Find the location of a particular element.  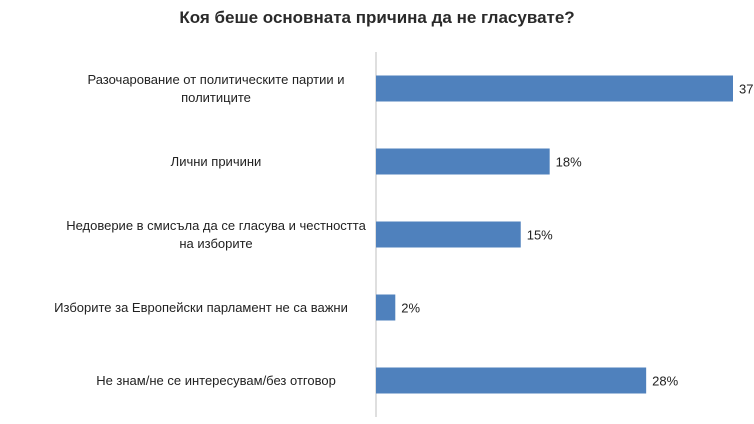

value-label-0: 37% is located at coordinates (746, 89).